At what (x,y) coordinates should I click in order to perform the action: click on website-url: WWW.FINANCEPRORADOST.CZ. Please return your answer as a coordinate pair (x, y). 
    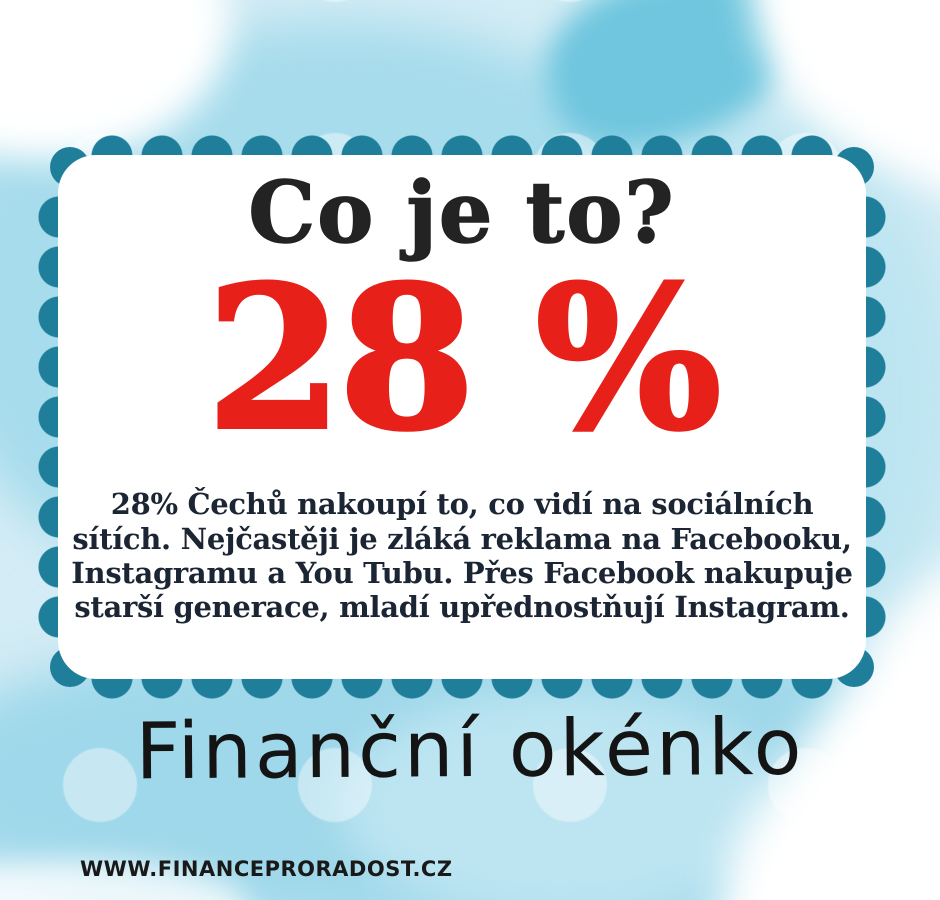
    Looking at the image, I should click on (266, 869).